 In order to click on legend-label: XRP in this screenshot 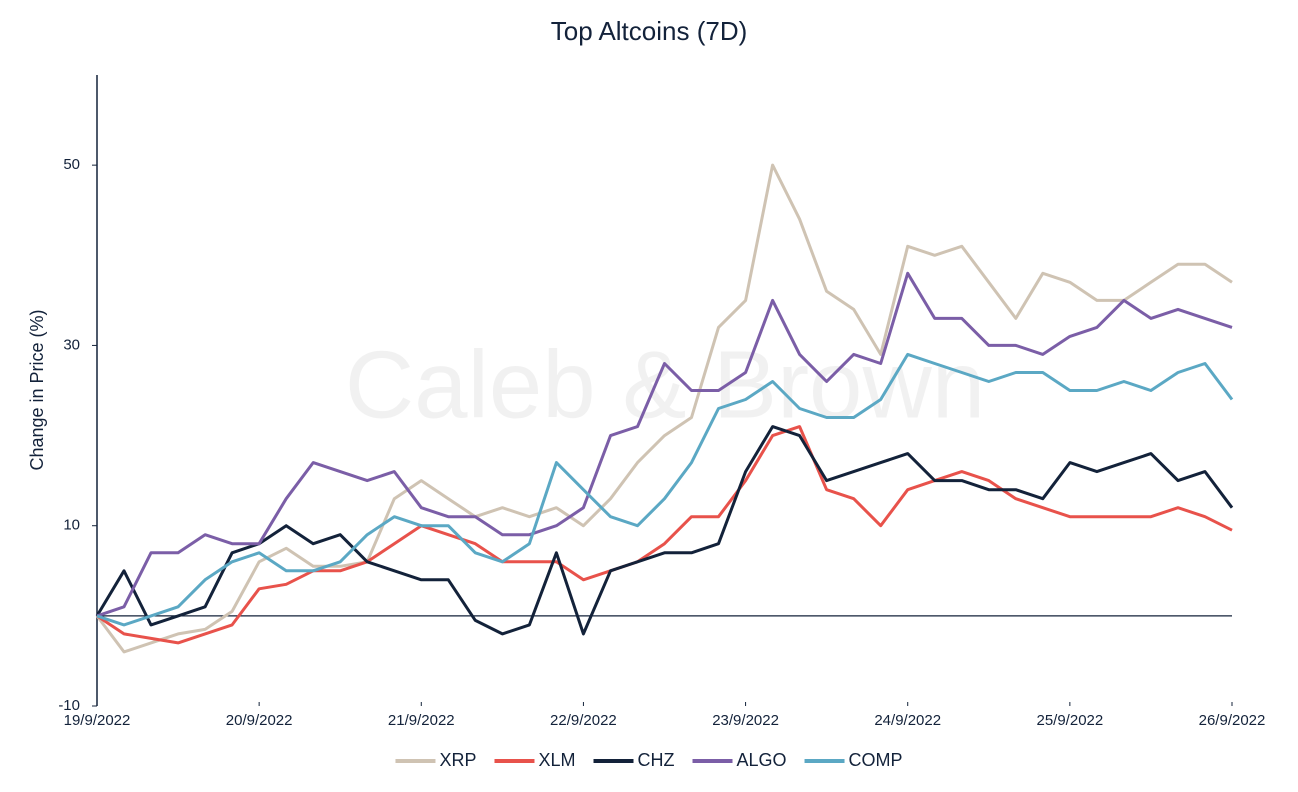, I will do `click(457, 760)`.